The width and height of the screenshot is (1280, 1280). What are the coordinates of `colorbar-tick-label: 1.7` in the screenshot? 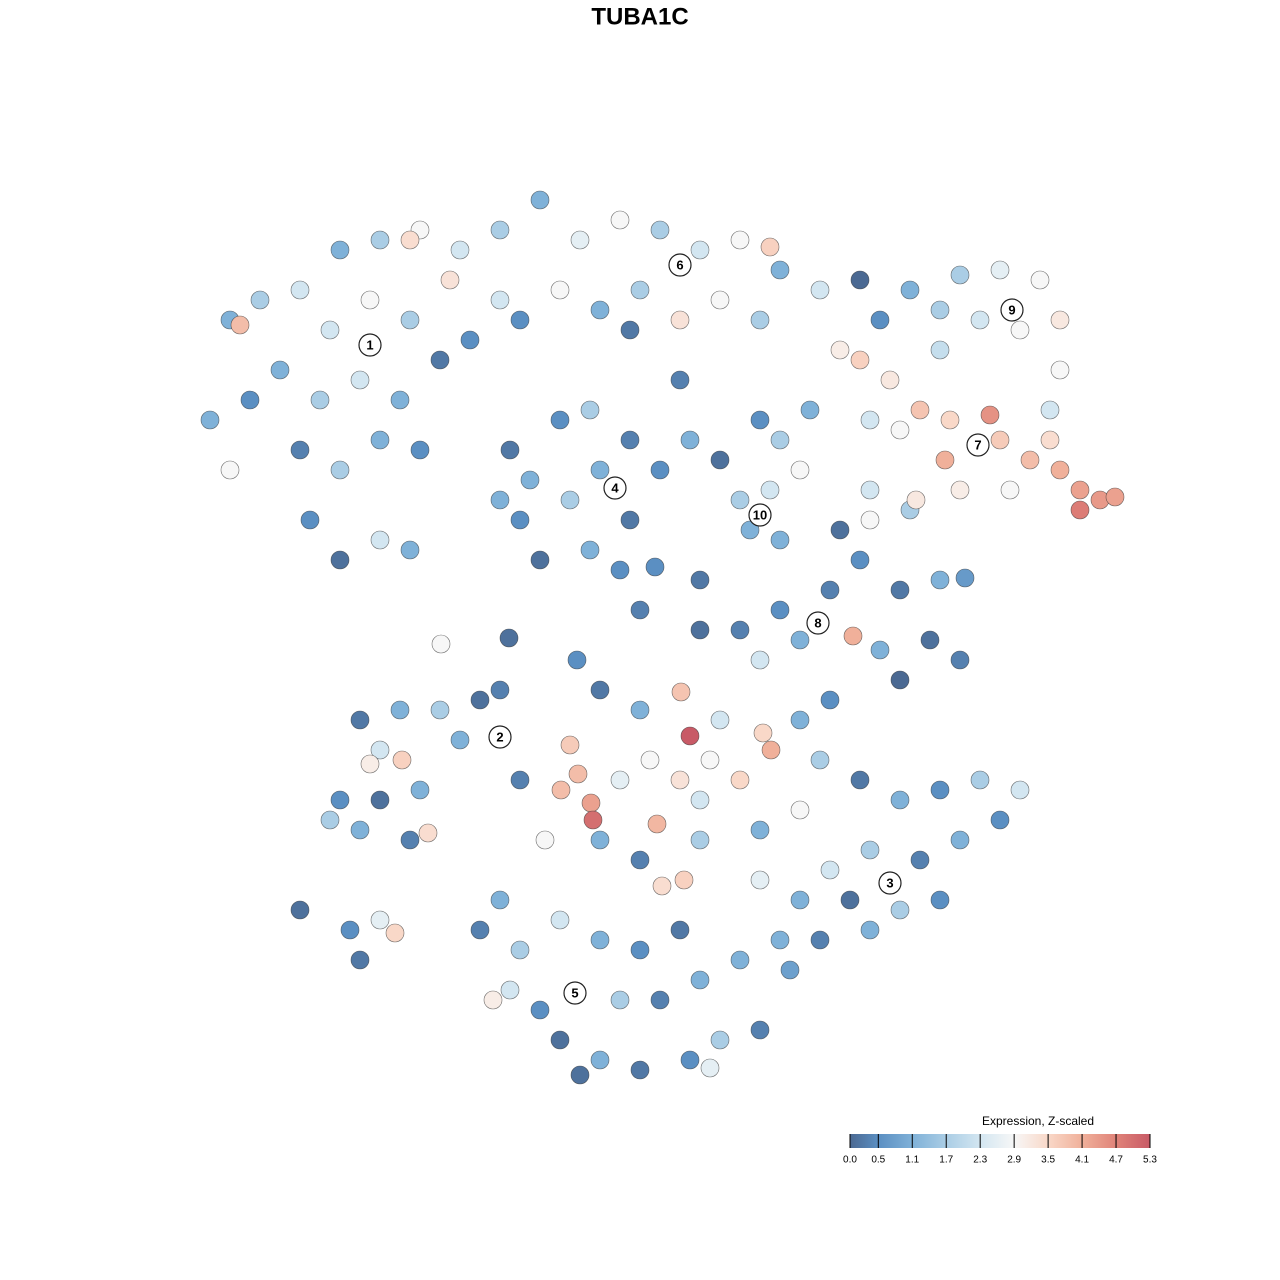 It's located at (946, 1160).